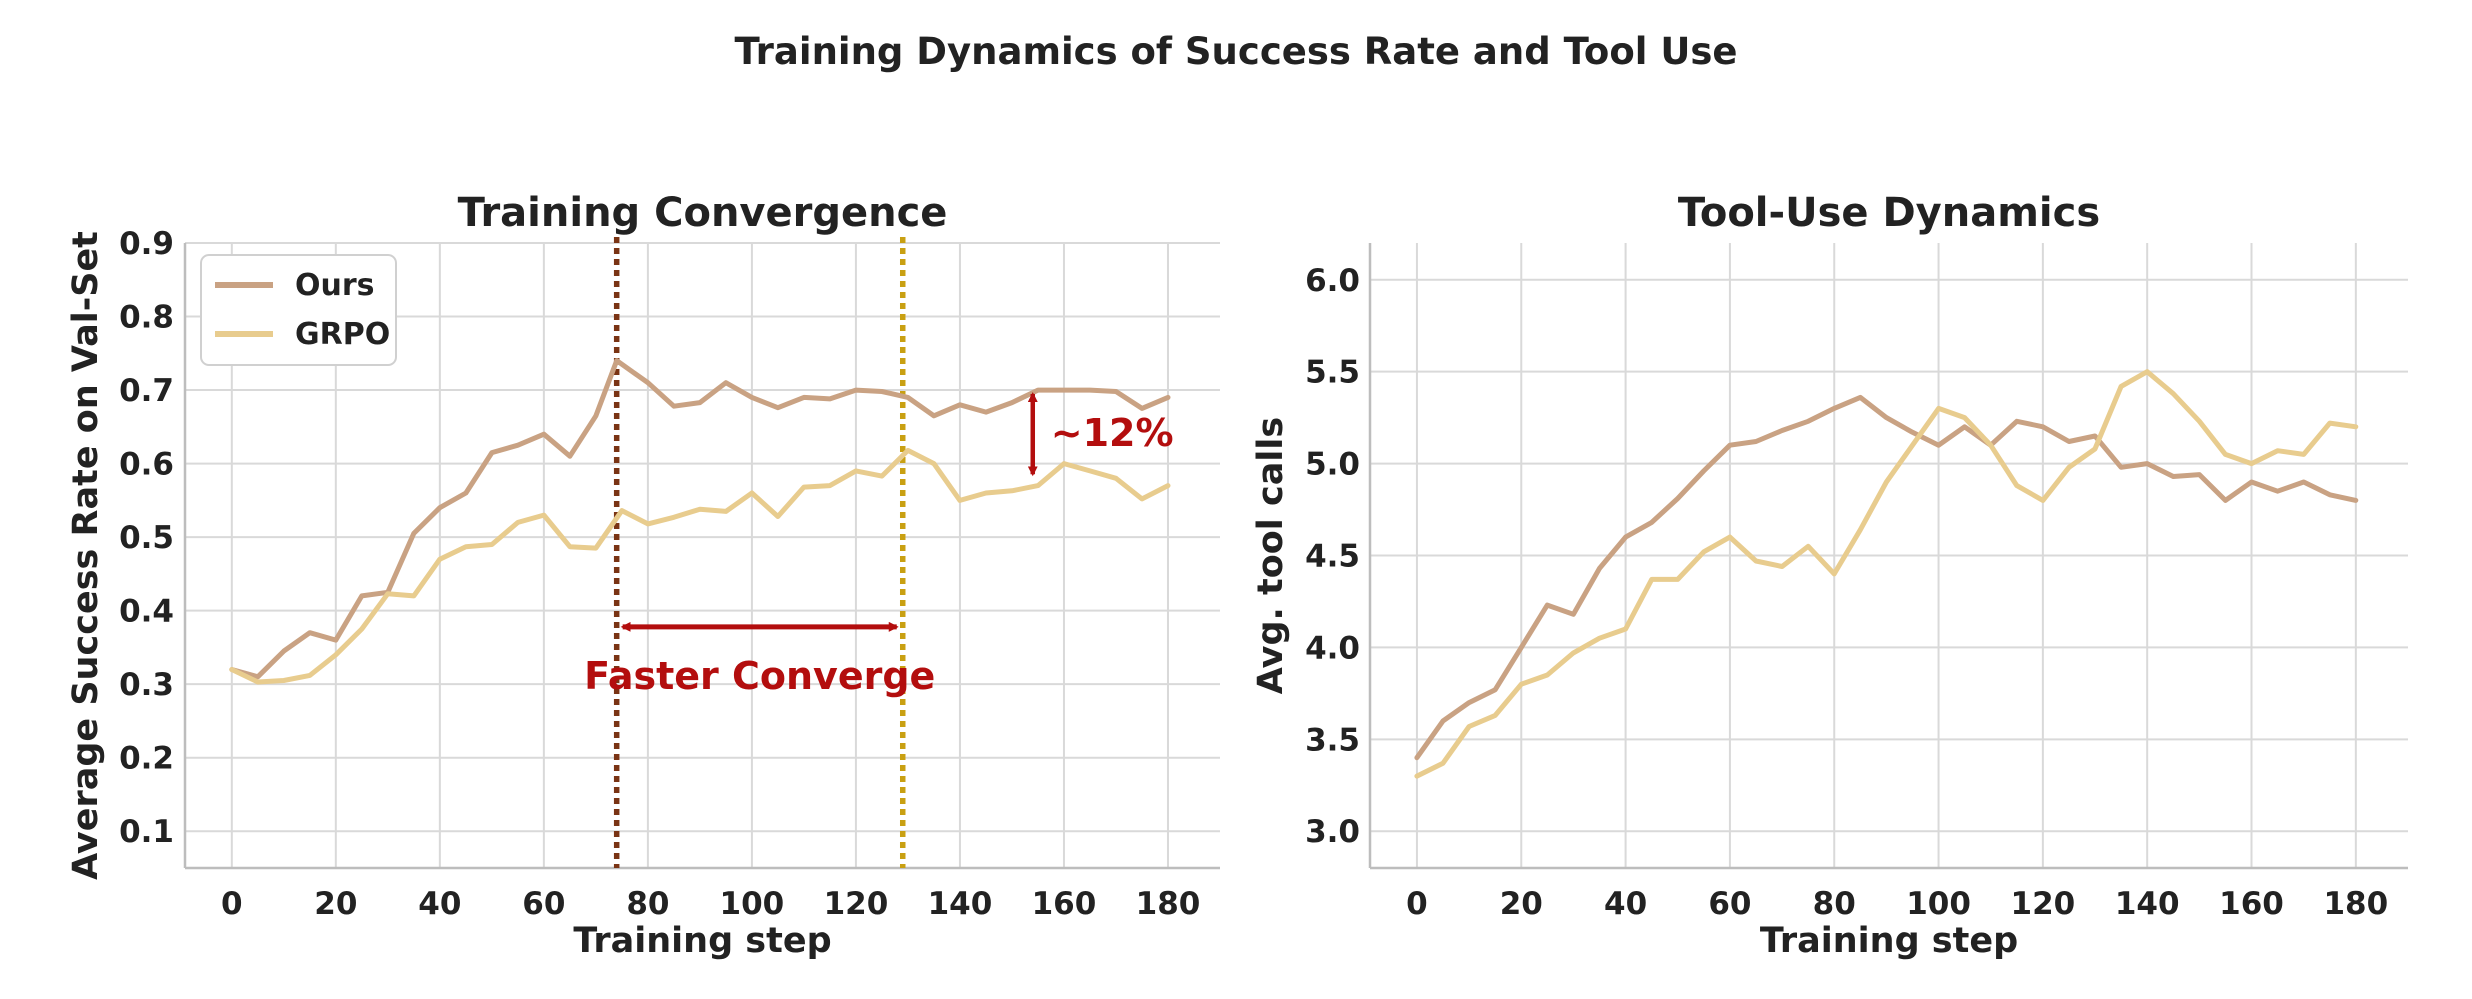 This screenshot has height=999, width=2472. What do you see at coordinates (1332, 465) in the screenshot?
I see `y-tick-label: 5.0` at bounding box center [1332, 465].